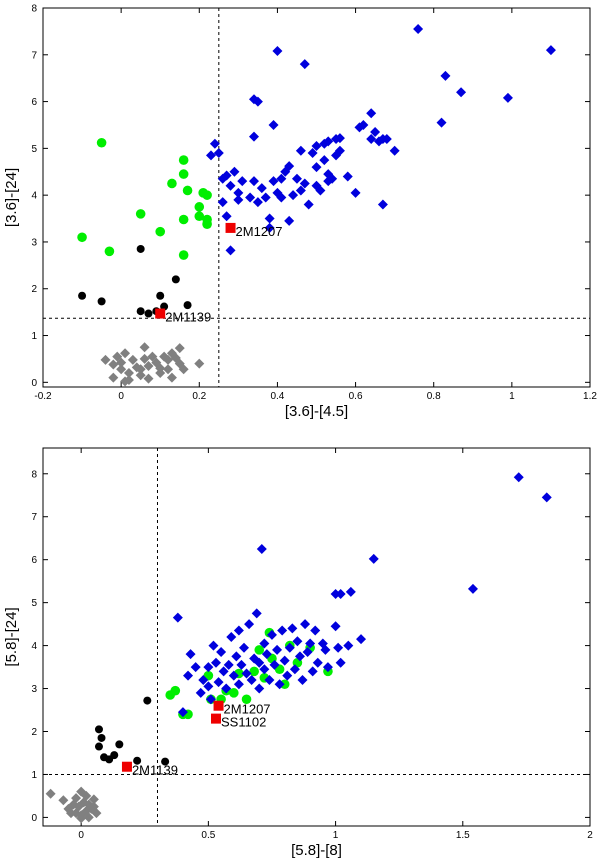  Describe the element at coordinates (434, 396) in the screenshot. I see `x-tick-label: 0.8` at that location.